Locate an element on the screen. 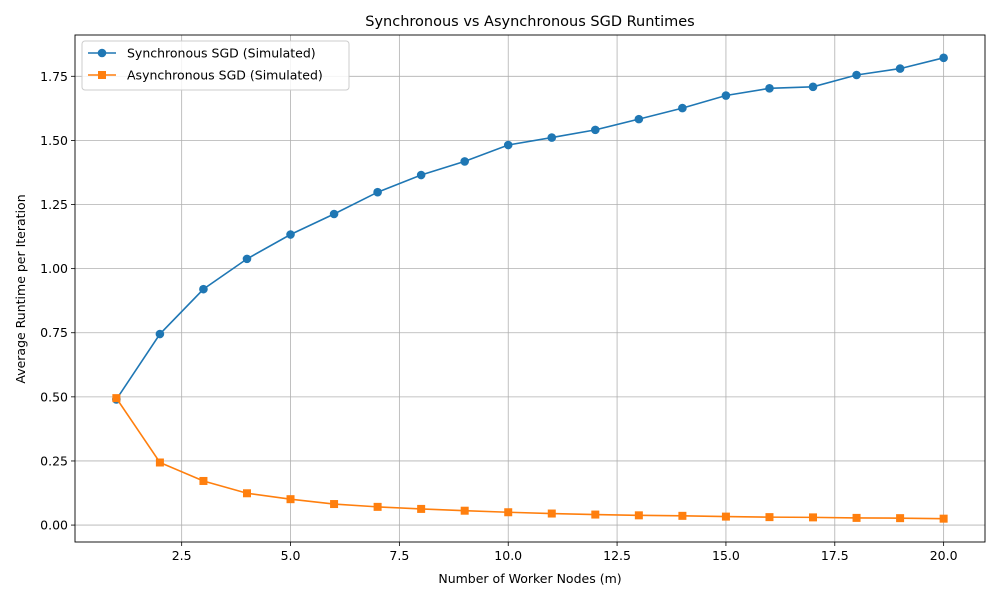 Image resolution: width=1000 pixels, height=600 pixels. x-axis-ticks: 2.5 5.0 7.5 10.0 12.5 15.0 17.5 20.0 is located at coordinates (565, 552).